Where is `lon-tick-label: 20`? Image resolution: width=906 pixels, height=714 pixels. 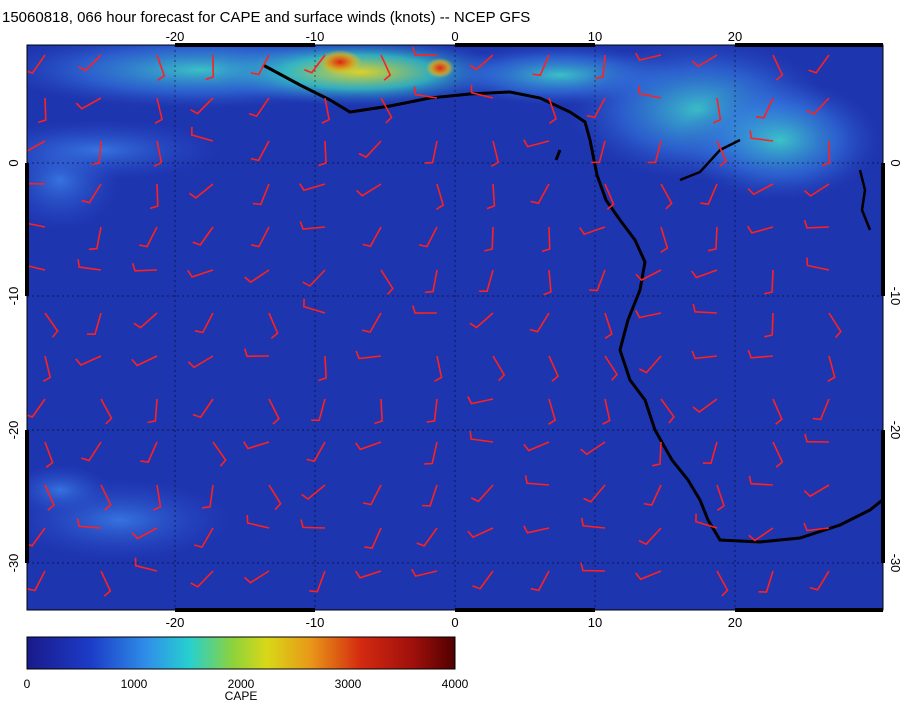 lon-tick-label: 20 is located at coordinates (735, 36).